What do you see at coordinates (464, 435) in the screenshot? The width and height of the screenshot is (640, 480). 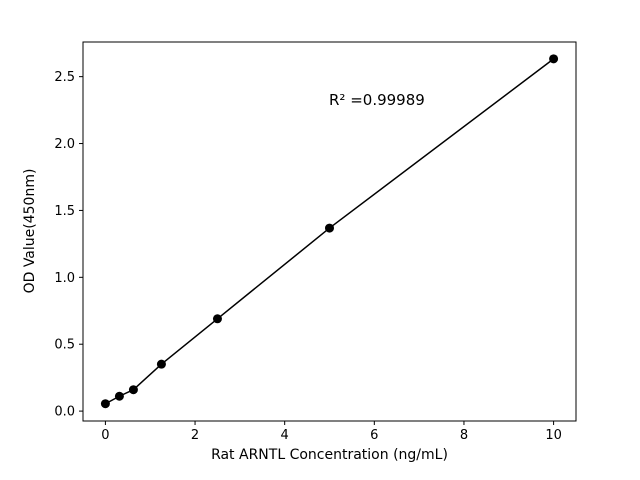 I see `x-tick-label: 8` at bounding box center [464, 435].